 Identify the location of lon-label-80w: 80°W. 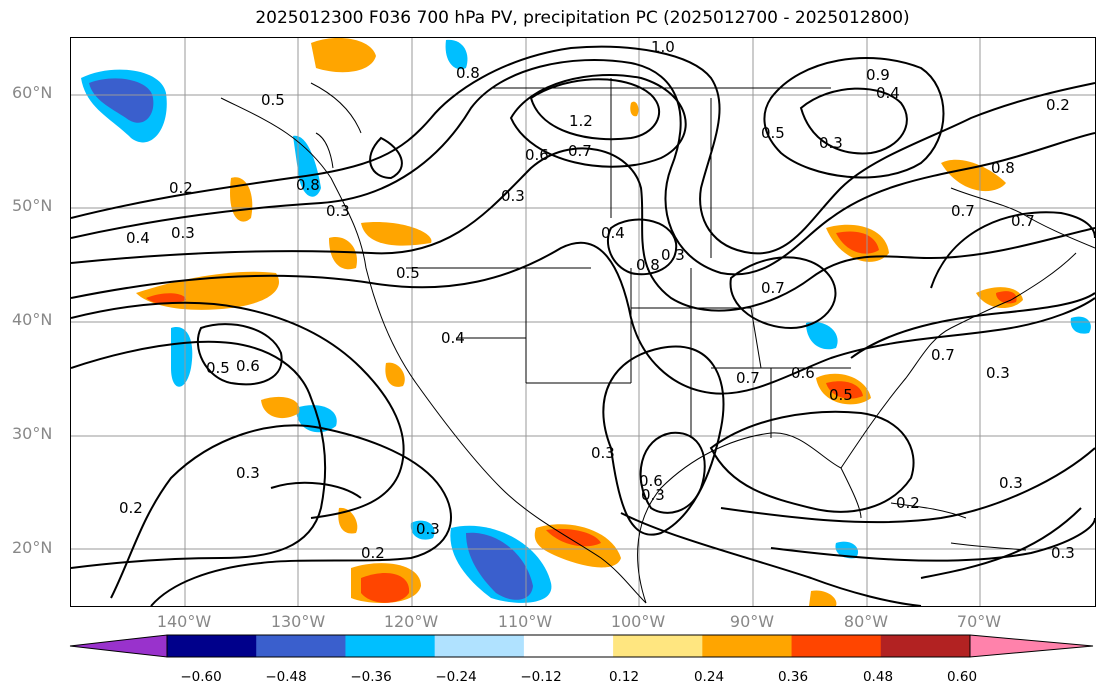
(866, 621).